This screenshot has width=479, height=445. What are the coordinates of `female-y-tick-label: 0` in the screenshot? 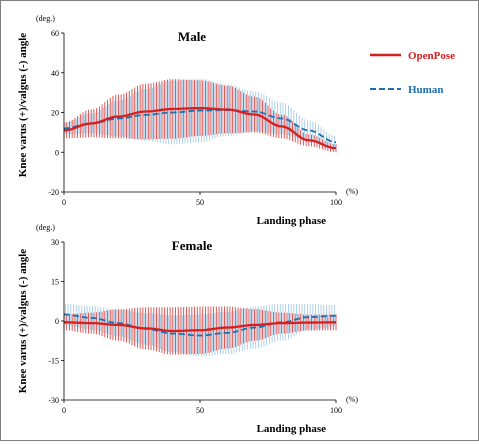 It's located at (57, 321).